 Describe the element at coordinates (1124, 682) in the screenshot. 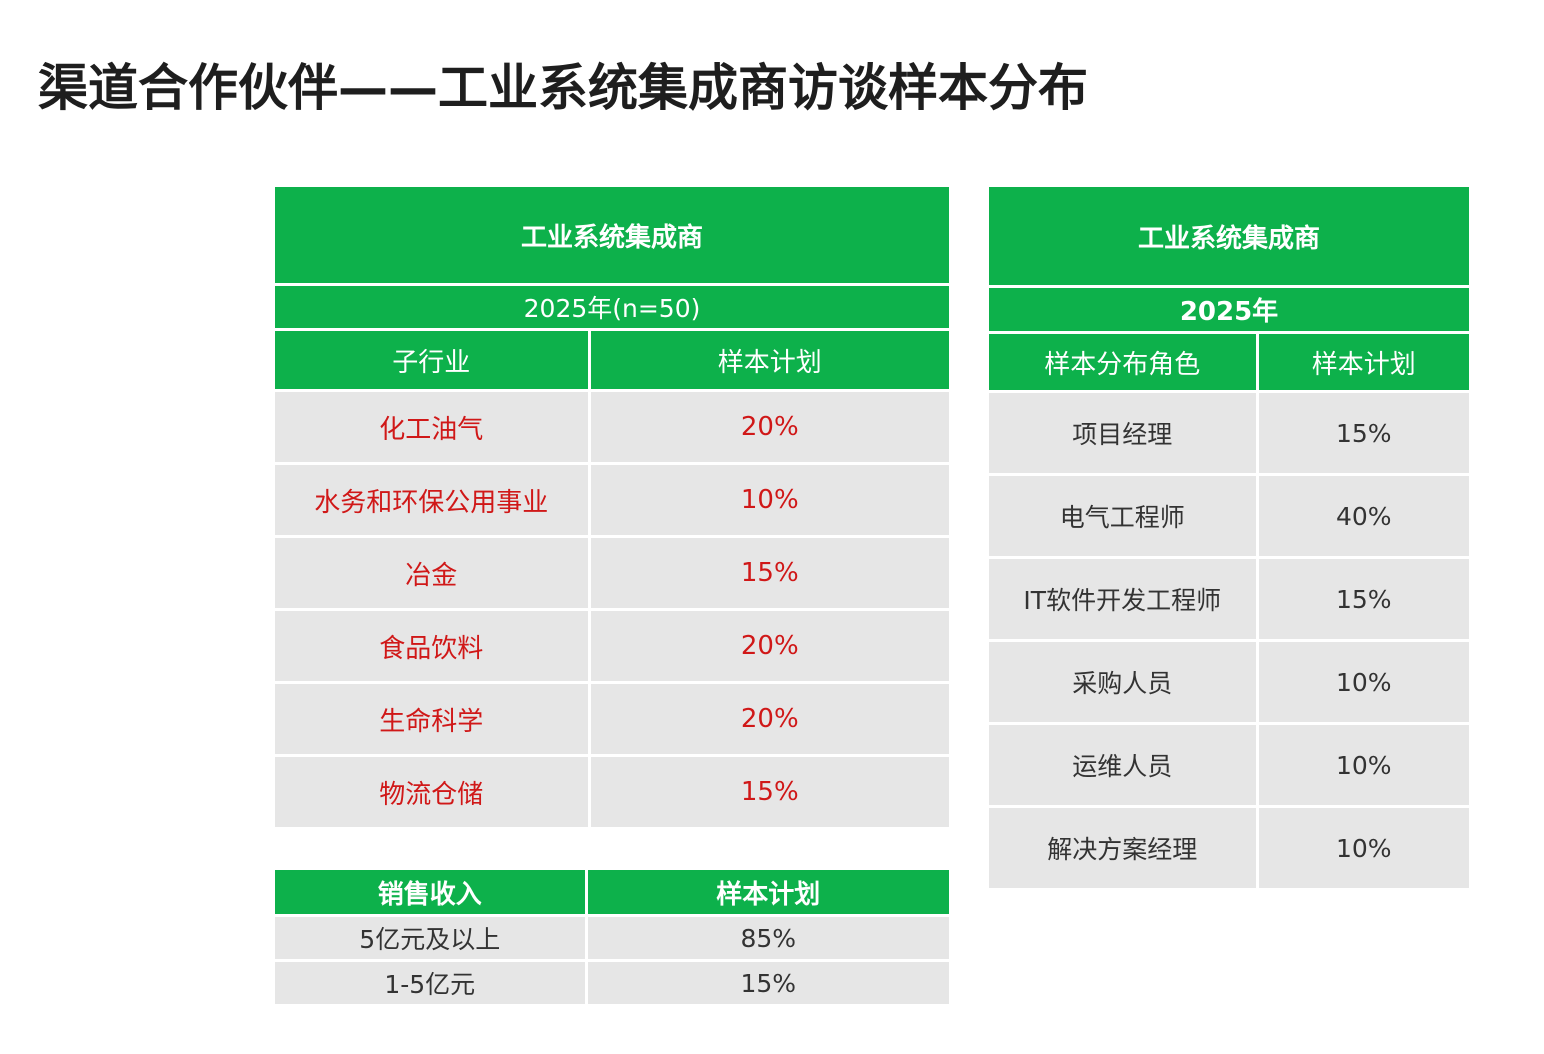

I see `role-name: 采购人员` at that location.